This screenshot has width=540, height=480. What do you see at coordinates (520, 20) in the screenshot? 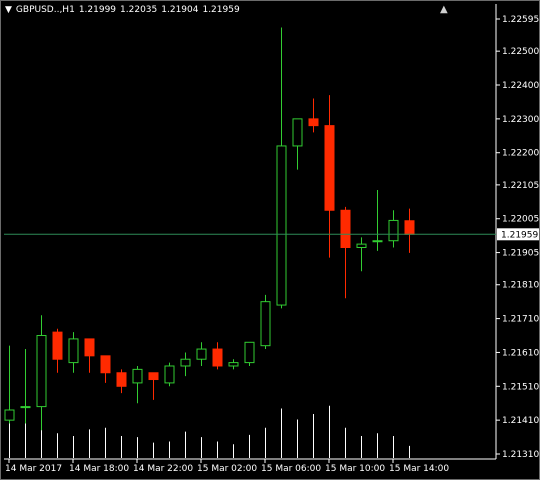
I see `price-tick-label: 1.22595` at bounding box center [520, 20].